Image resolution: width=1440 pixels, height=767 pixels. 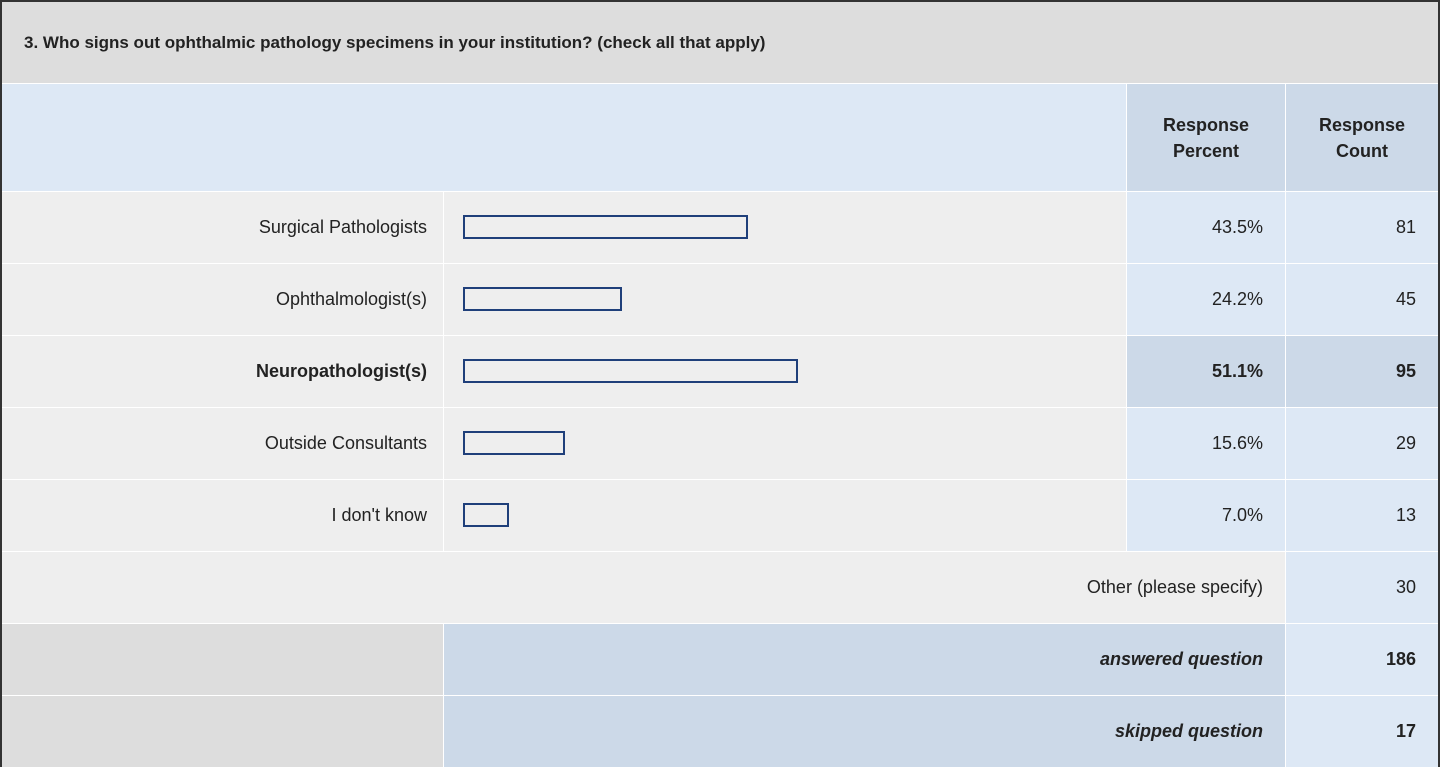 I want to click on row-percent: 24.2%, so click(x=1206, y=299).